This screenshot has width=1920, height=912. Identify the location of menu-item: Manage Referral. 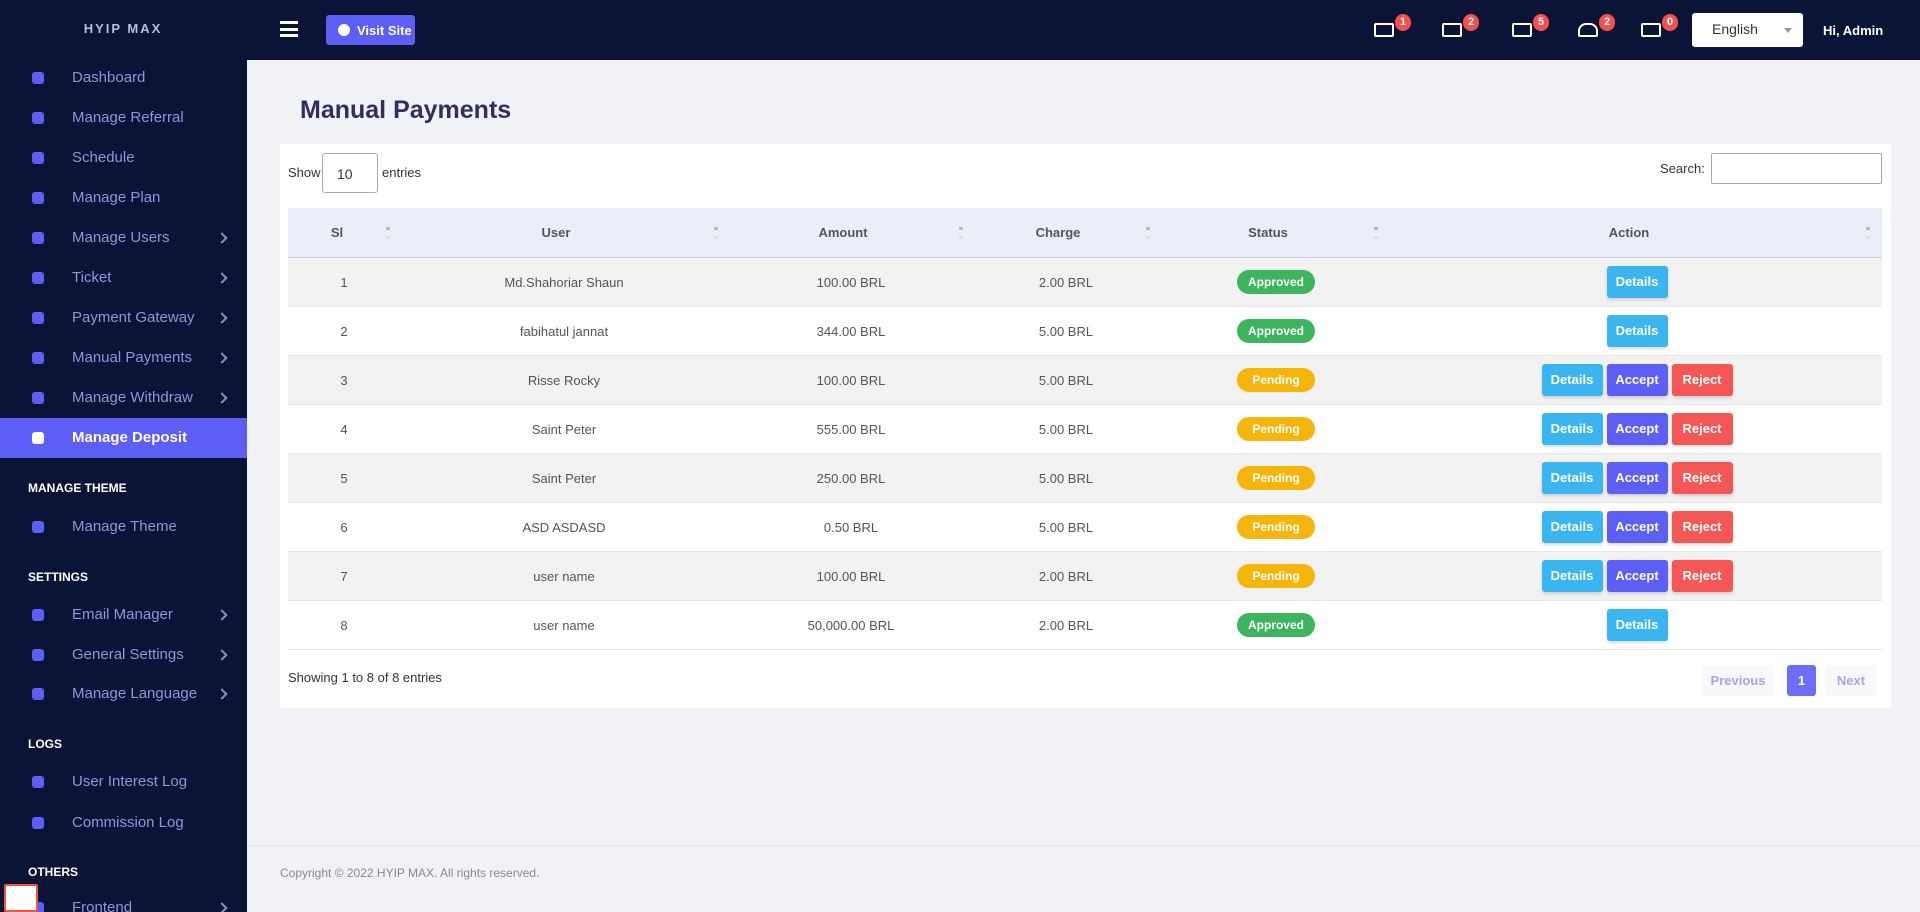
(128, 117).